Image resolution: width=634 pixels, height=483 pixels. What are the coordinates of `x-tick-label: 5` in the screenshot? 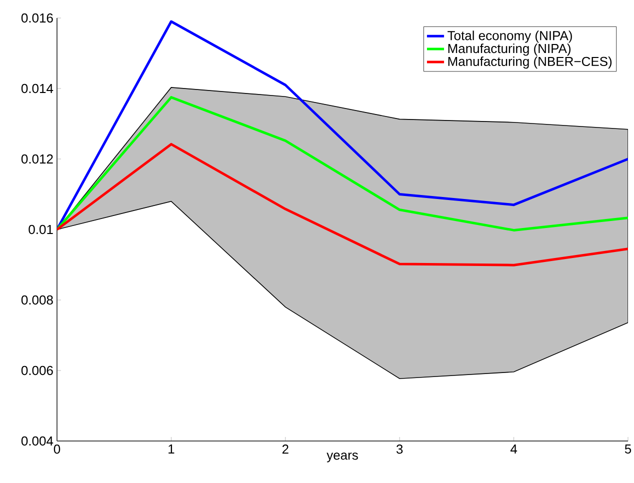 It's located at (628, 449).